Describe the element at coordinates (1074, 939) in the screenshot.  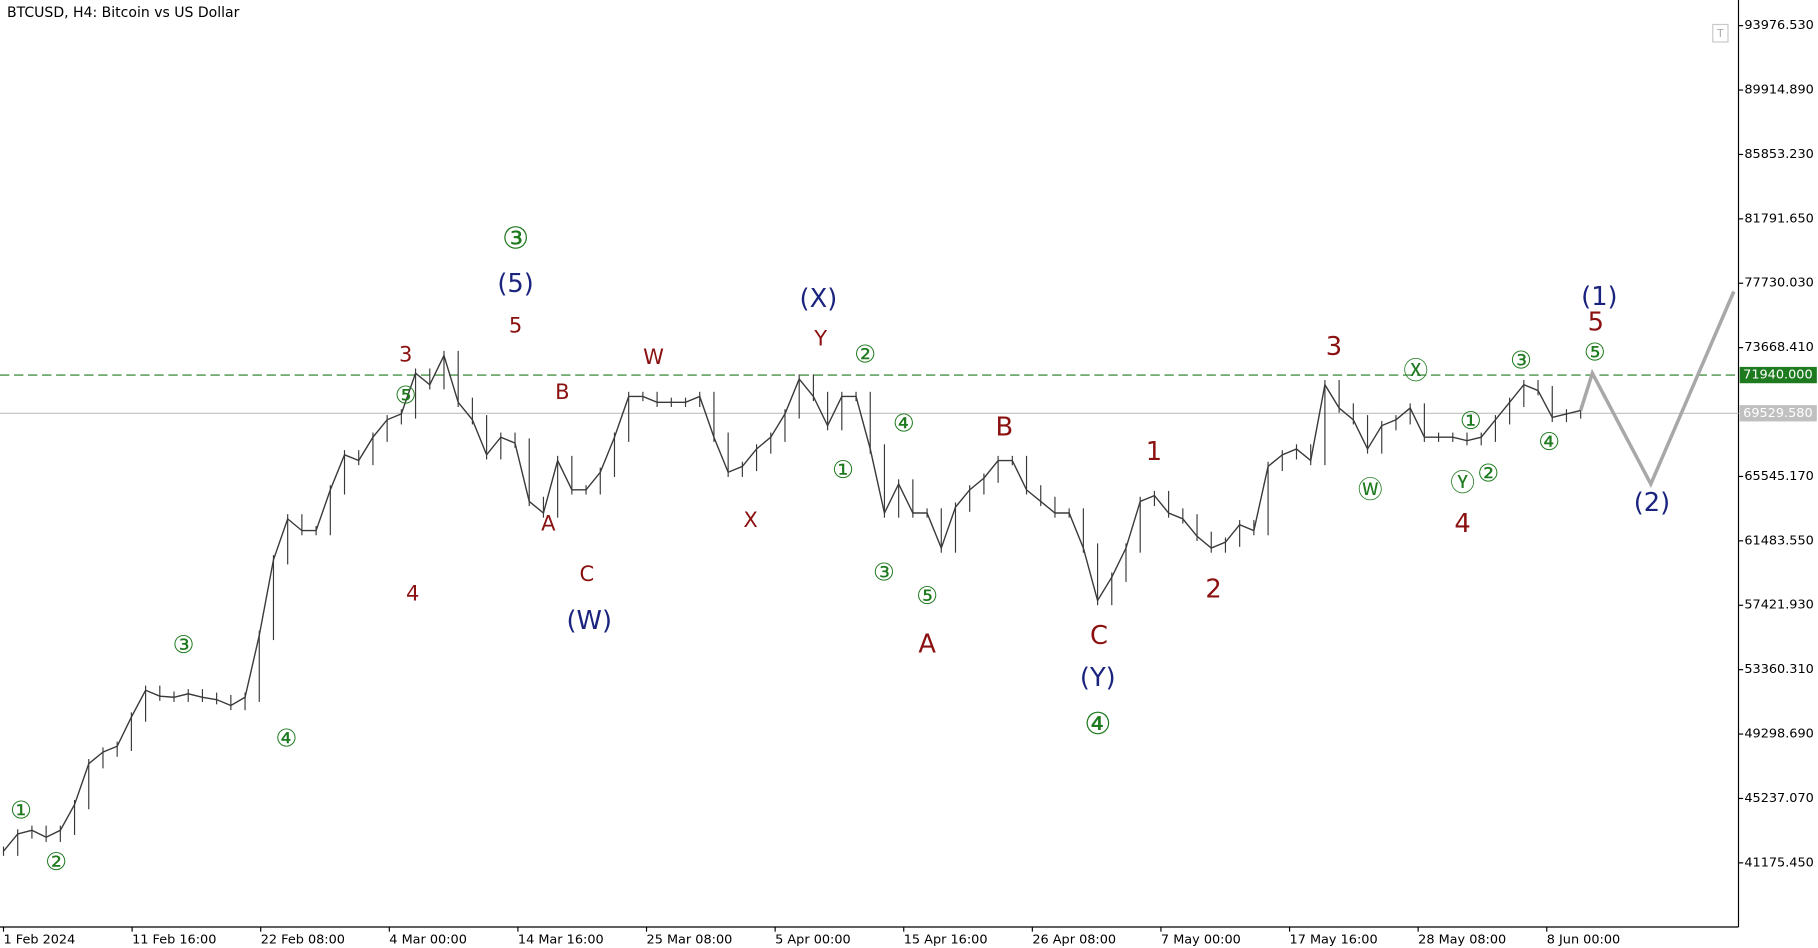
I see `x-tick-label: 26 Apr 08:00` at that location.